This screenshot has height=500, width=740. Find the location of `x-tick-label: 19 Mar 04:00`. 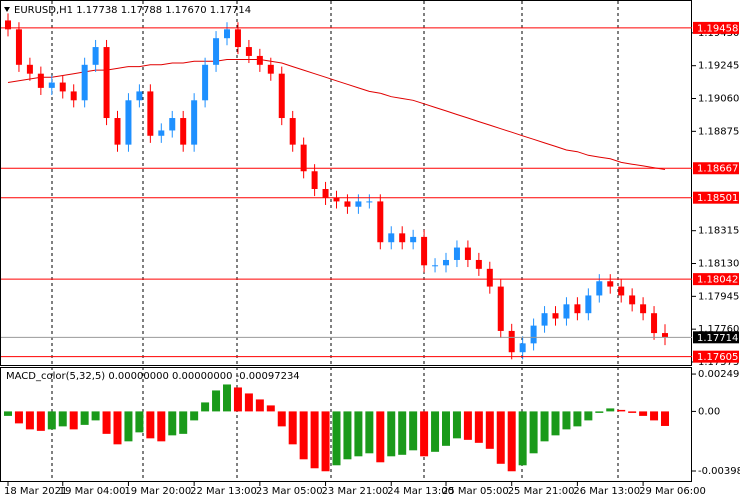

x-tick-label: 19 Mar 04:00 is located at coordinates (92, 491).